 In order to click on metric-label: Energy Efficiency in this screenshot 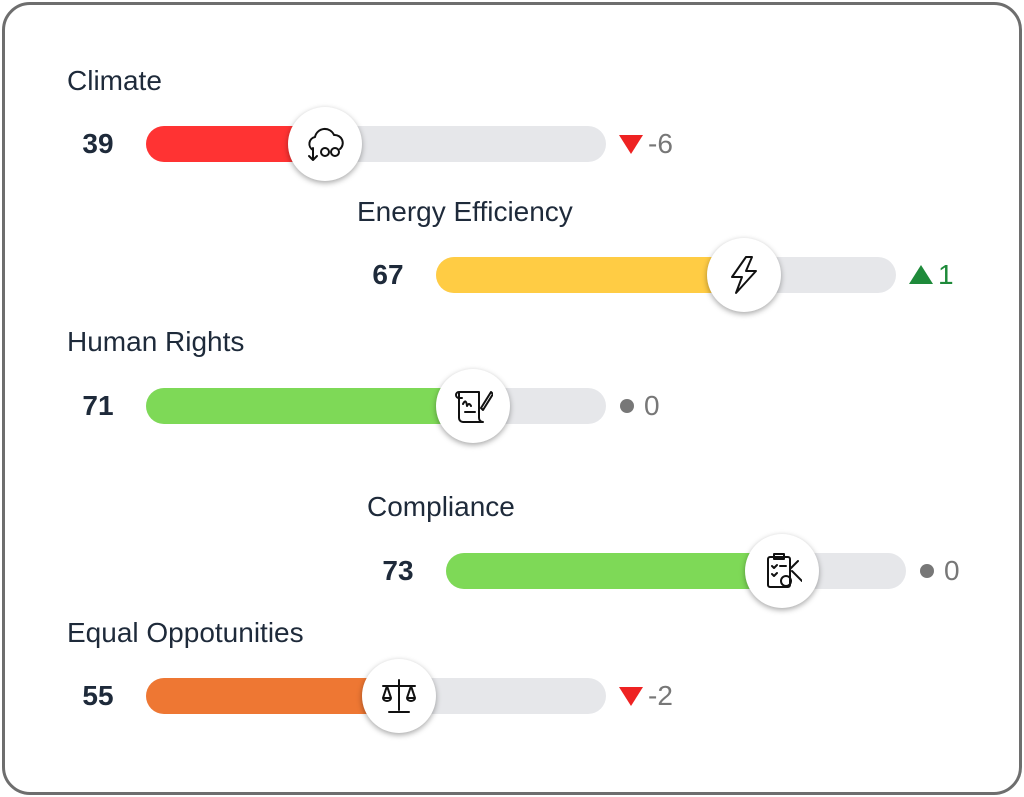, I will do `click(465, 211)`.